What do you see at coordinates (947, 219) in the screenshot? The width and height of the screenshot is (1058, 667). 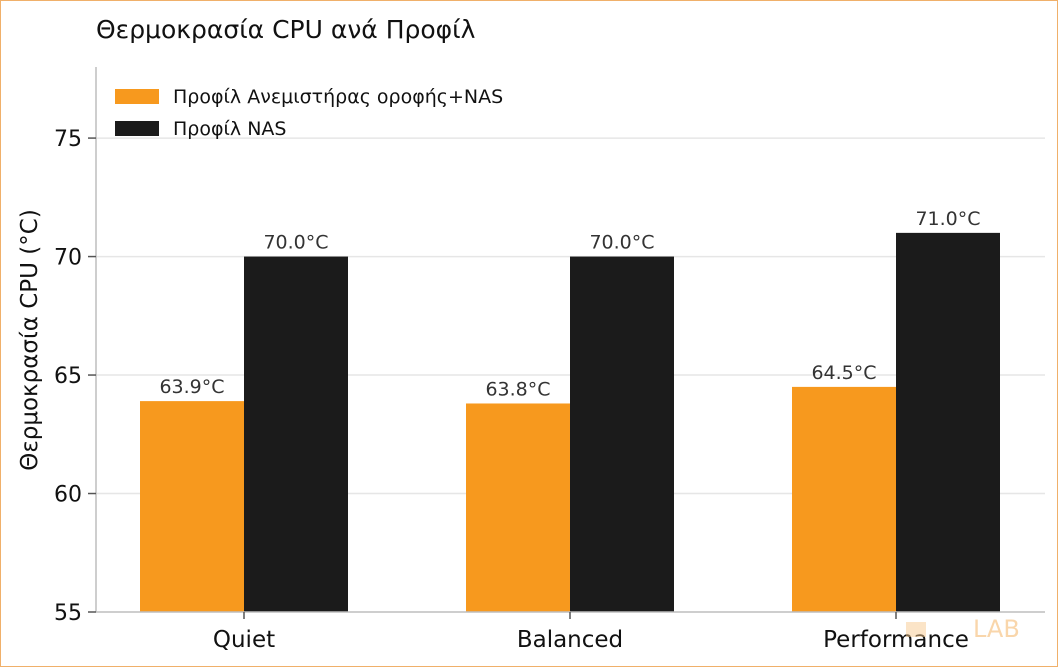 I see `bar-value-label: 71.0°C` at bounding box center [947, 219].